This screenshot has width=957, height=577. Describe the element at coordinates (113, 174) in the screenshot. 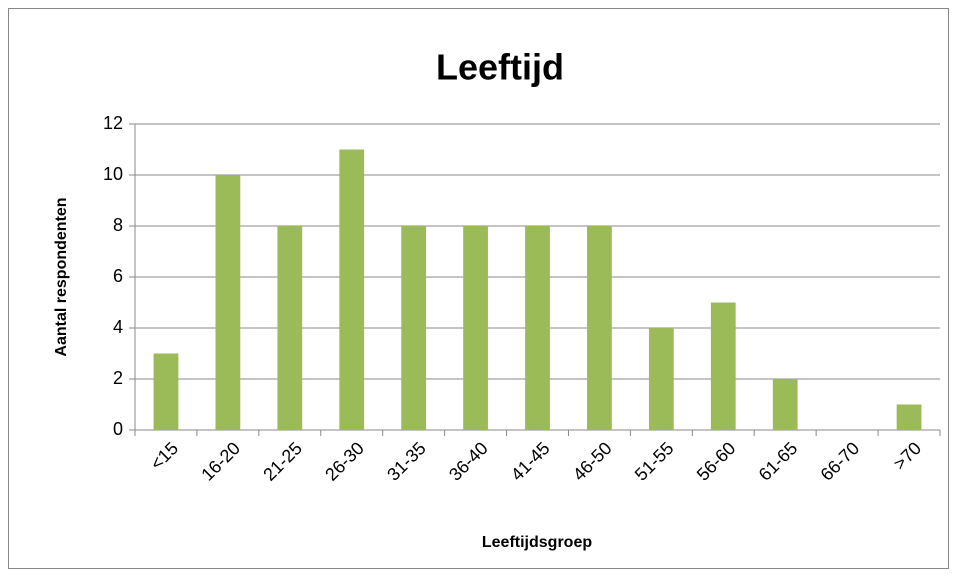

I see `y-tick-label: 10` at that location.